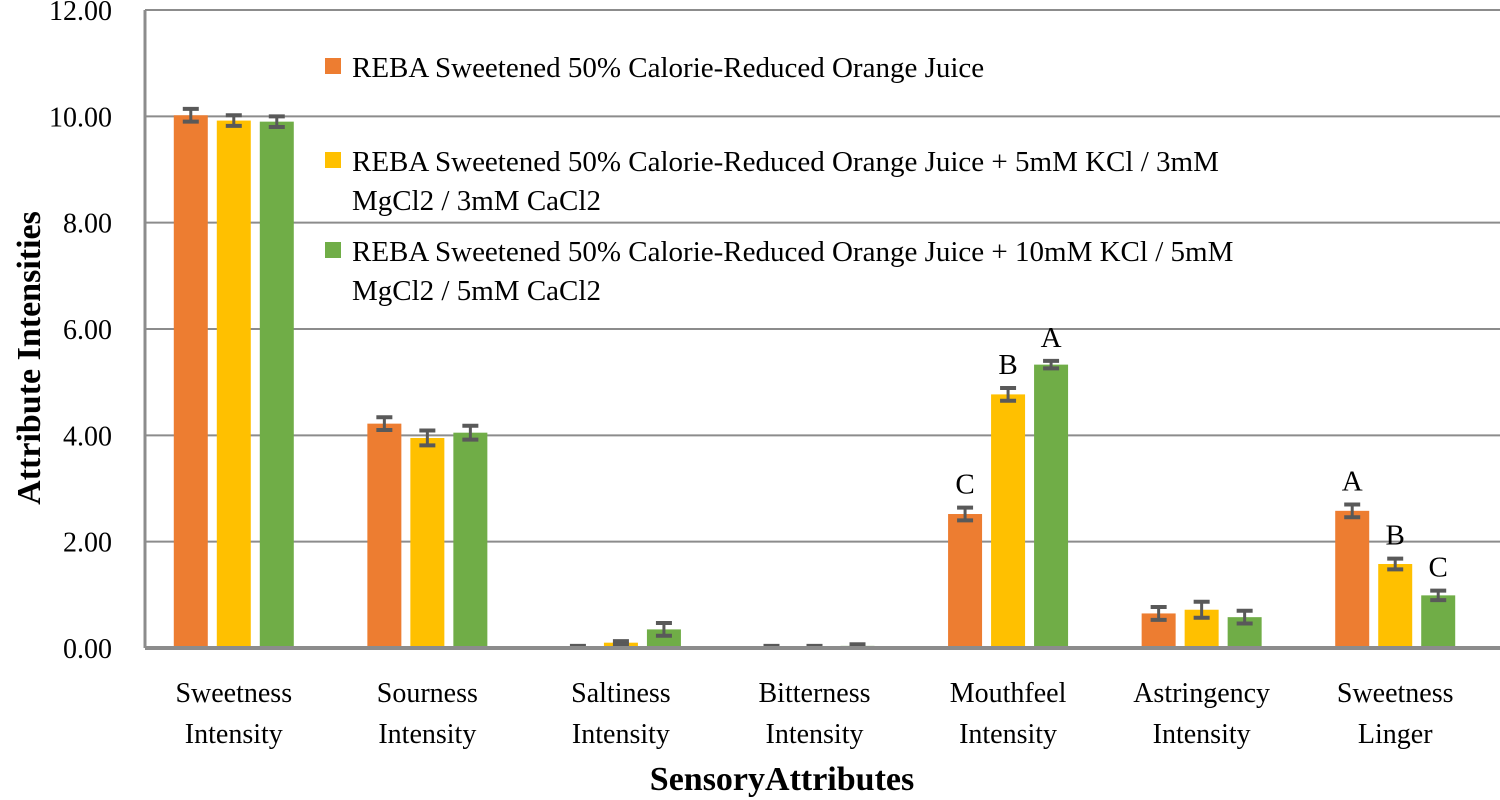 This screenshot has height=800, width=1500. I want to click on x-category-label: Sweetness Intensity, so click(233, 714).